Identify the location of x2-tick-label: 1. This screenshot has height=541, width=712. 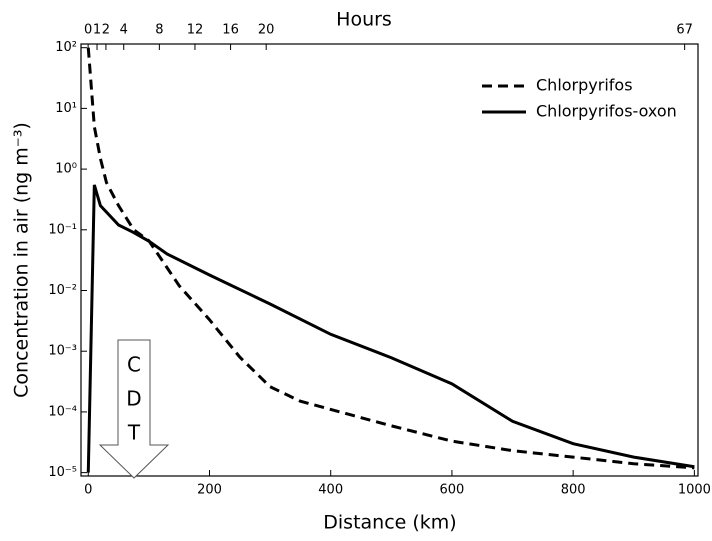
(97, 30).